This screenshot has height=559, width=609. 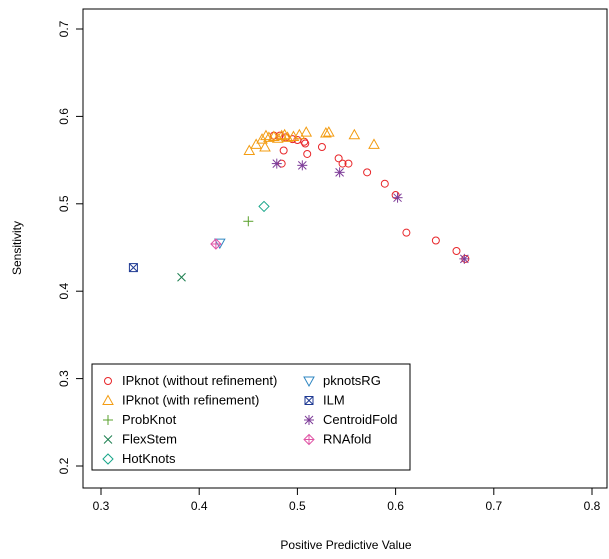 What do you see at coordinates (334, 400) in the screenshot?
I see `legend-label: ILM` at bounding box center [334, 400].